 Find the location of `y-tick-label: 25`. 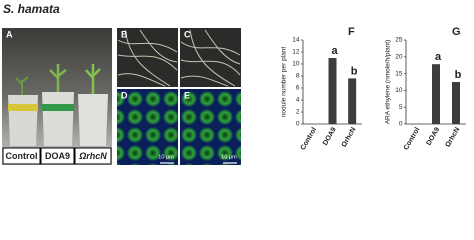

y-tick-label: 25 is located at coordinates (399, 40).